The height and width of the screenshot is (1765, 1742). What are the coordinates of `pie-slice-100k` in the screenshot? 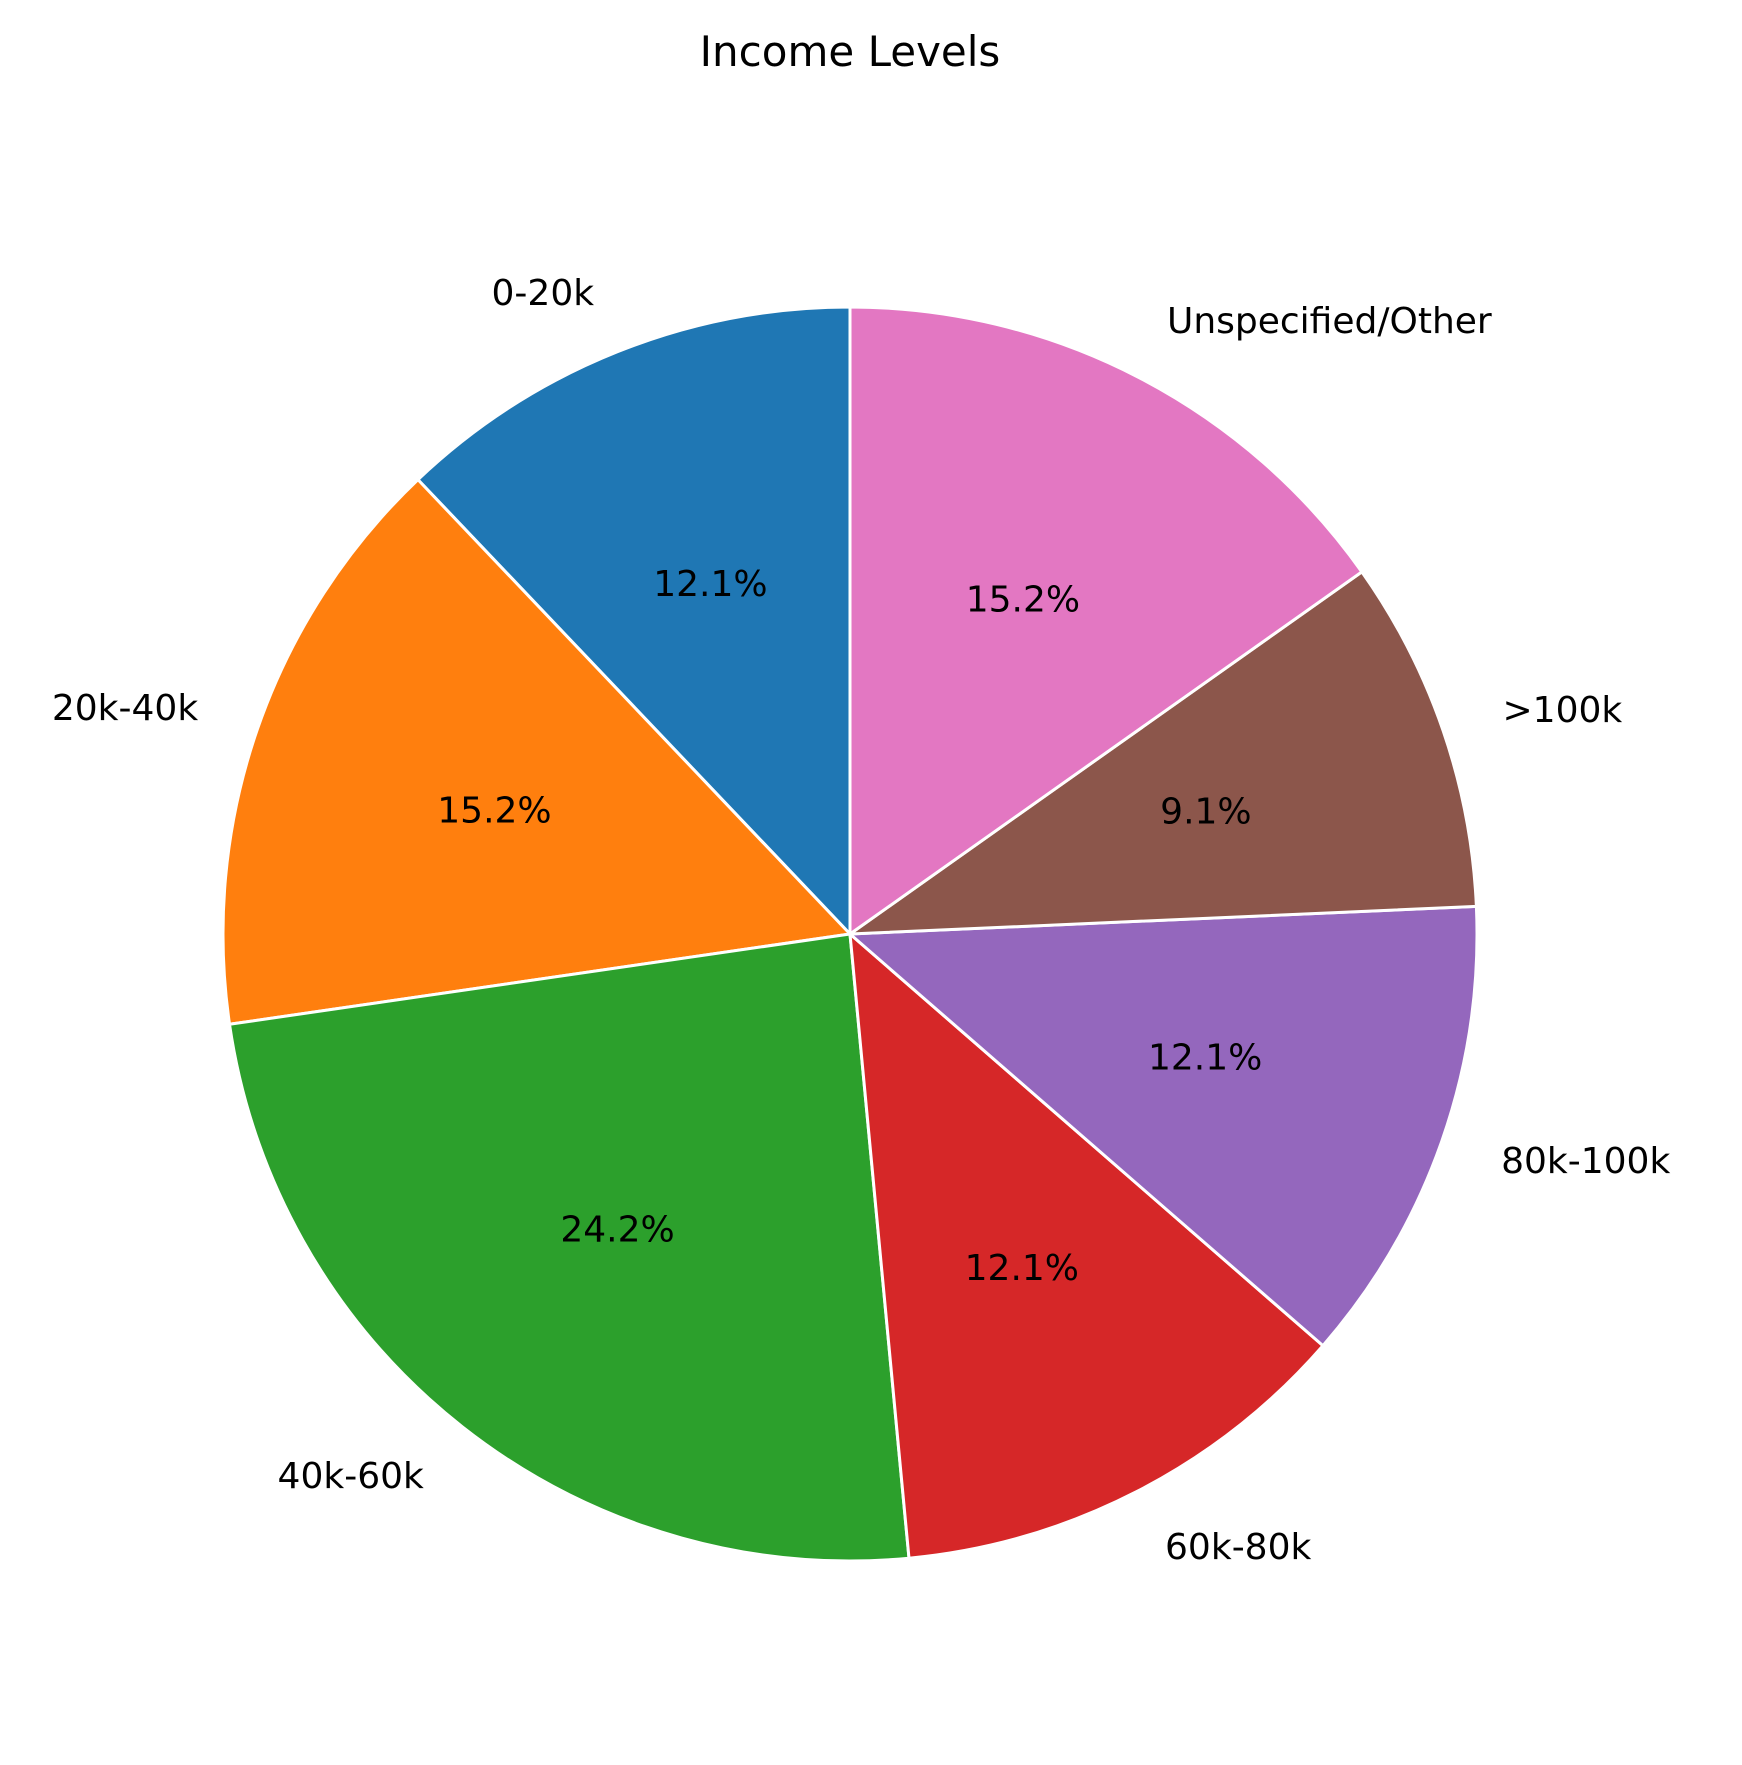 It's located at (1163, 753).